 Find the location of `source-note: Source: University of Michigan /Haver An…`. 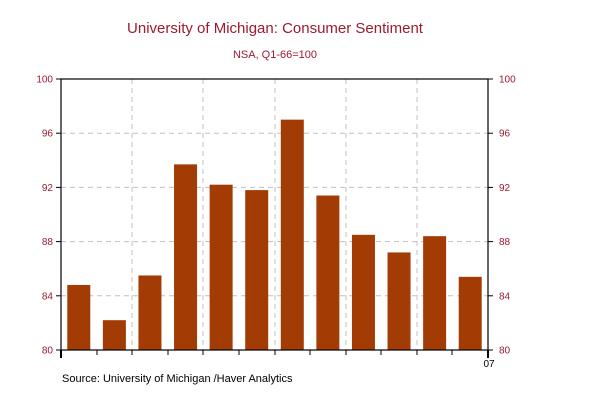

source-note: Source: University of Michigan /Haver An… is located at coordinates (177, 379).